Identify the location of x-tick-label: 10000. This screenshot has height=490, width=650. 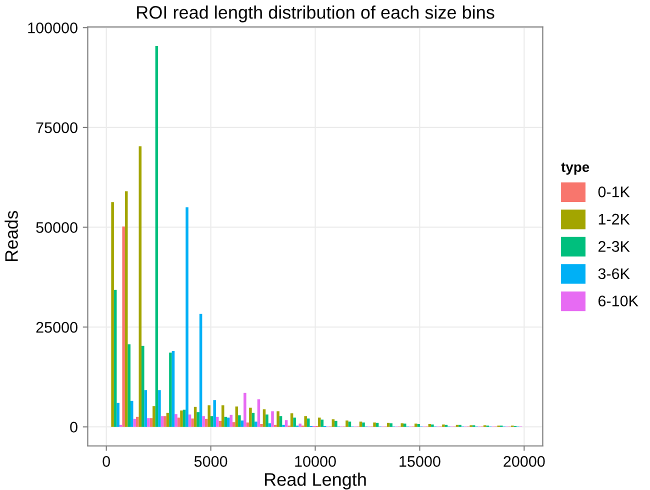
(315, 461).